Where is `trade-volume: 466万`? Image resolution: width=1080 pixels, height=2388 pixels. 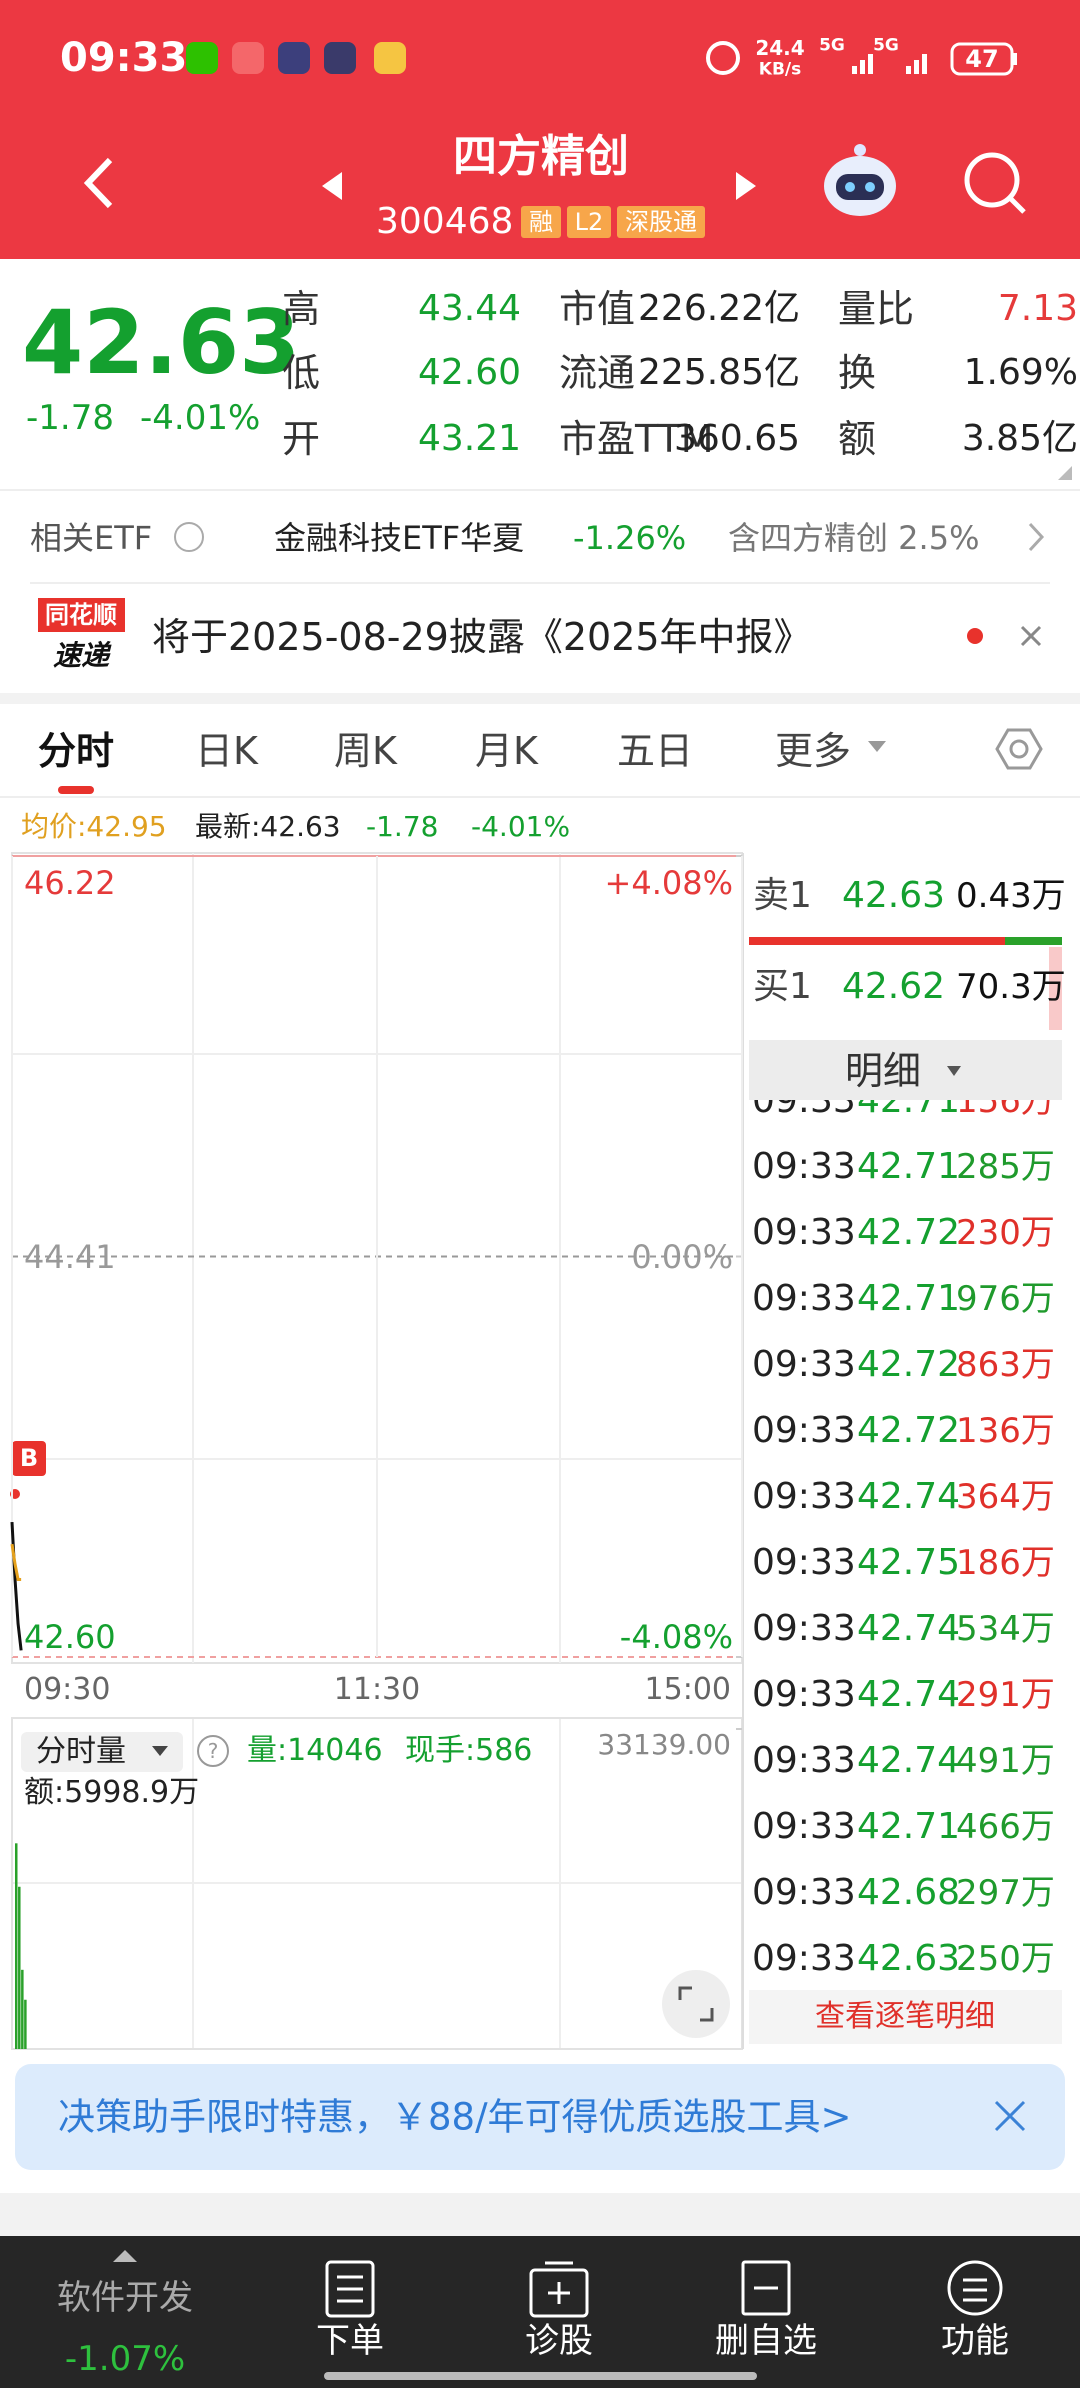
trade-volume: 466万 is located at coordinates (1005, 1827).